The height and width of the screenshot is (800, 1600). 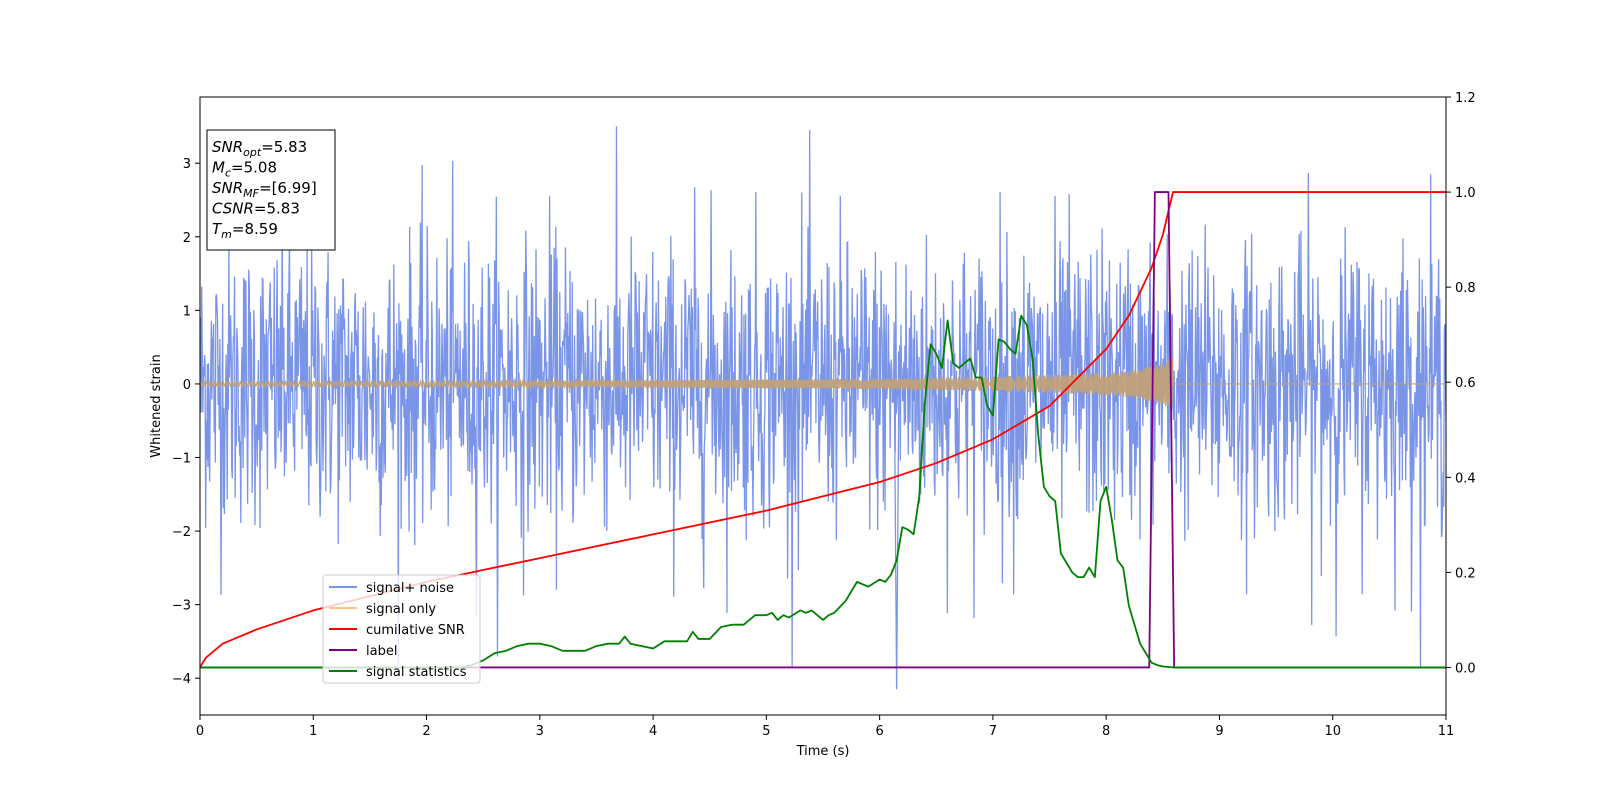 What do you see at coordinates (181, 459) in the screenshot?
I see `y-tick-label: −1` at bounding box center [181, 459].